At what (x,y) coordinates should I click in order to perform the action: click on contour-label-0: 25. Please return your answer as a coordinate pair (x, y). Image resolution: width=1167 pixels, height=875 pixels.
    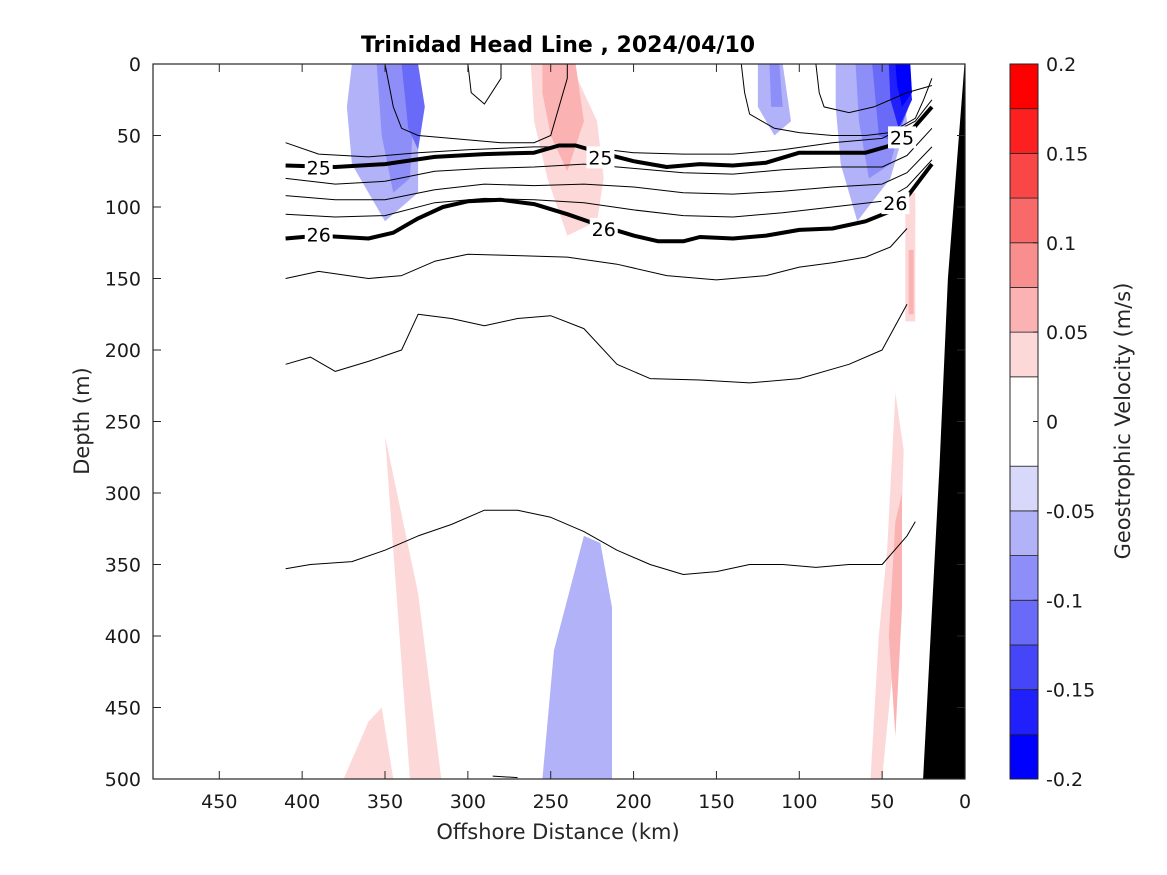
    Looking at the image, I should click on (319, 168).